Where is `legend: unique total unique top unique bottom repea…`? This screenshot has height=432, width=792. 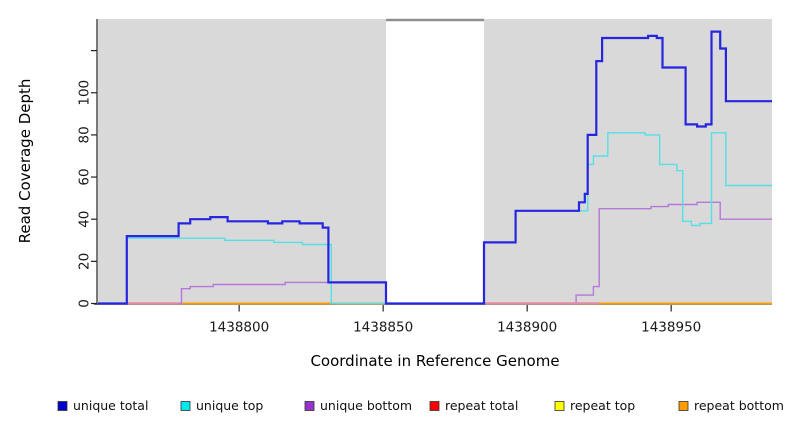 legend: unique total unique top unique bottom repea… is located at coordinates (420, 405).